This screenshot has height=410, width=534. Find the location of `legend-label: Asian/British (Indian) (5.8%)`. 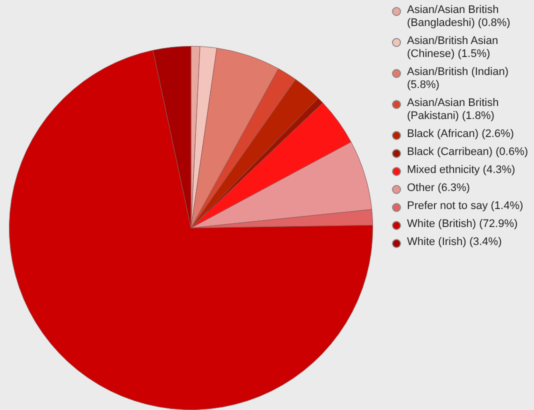

legend-label: Asian/British (Indian) (5.8%) is located at coordinates (458, 79).